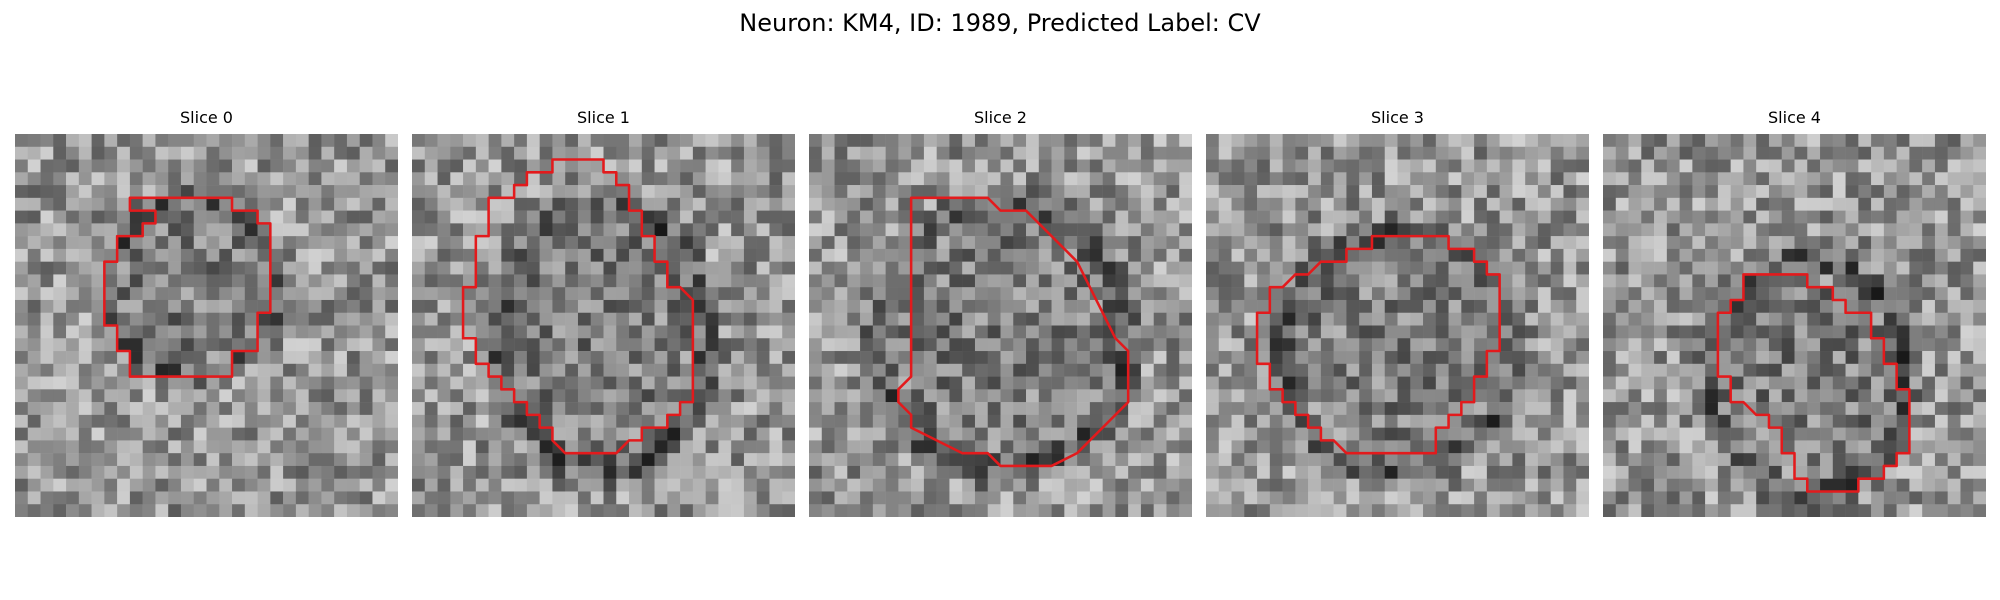 The height and width of the screenshot is (600, 2000). What do you see at coordinates (206, 117) in the screenshot?
I see `slice-title-0: Slice 0` at bounding box center [206, 117].